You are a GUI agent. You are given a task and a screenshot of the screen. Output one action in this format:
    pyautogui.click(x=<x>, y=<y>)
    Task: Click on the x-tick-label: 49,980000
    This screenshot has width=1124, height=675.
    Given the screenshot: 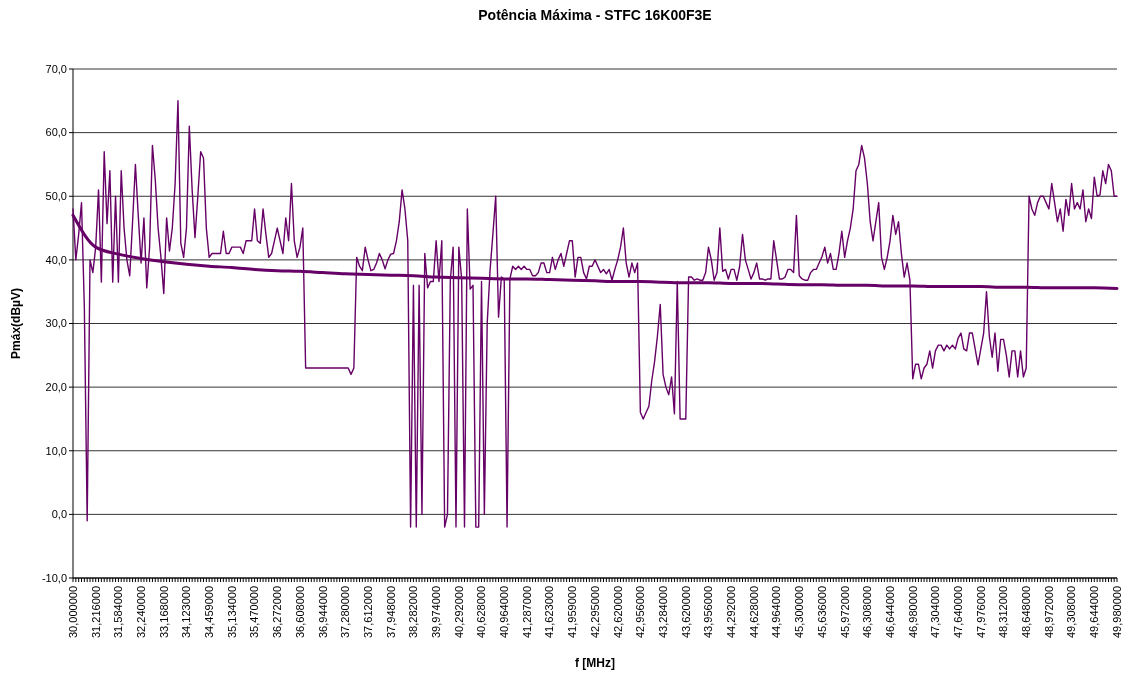 What is the action you would take?
    pyautogui.click(x=1116, y=612)
    